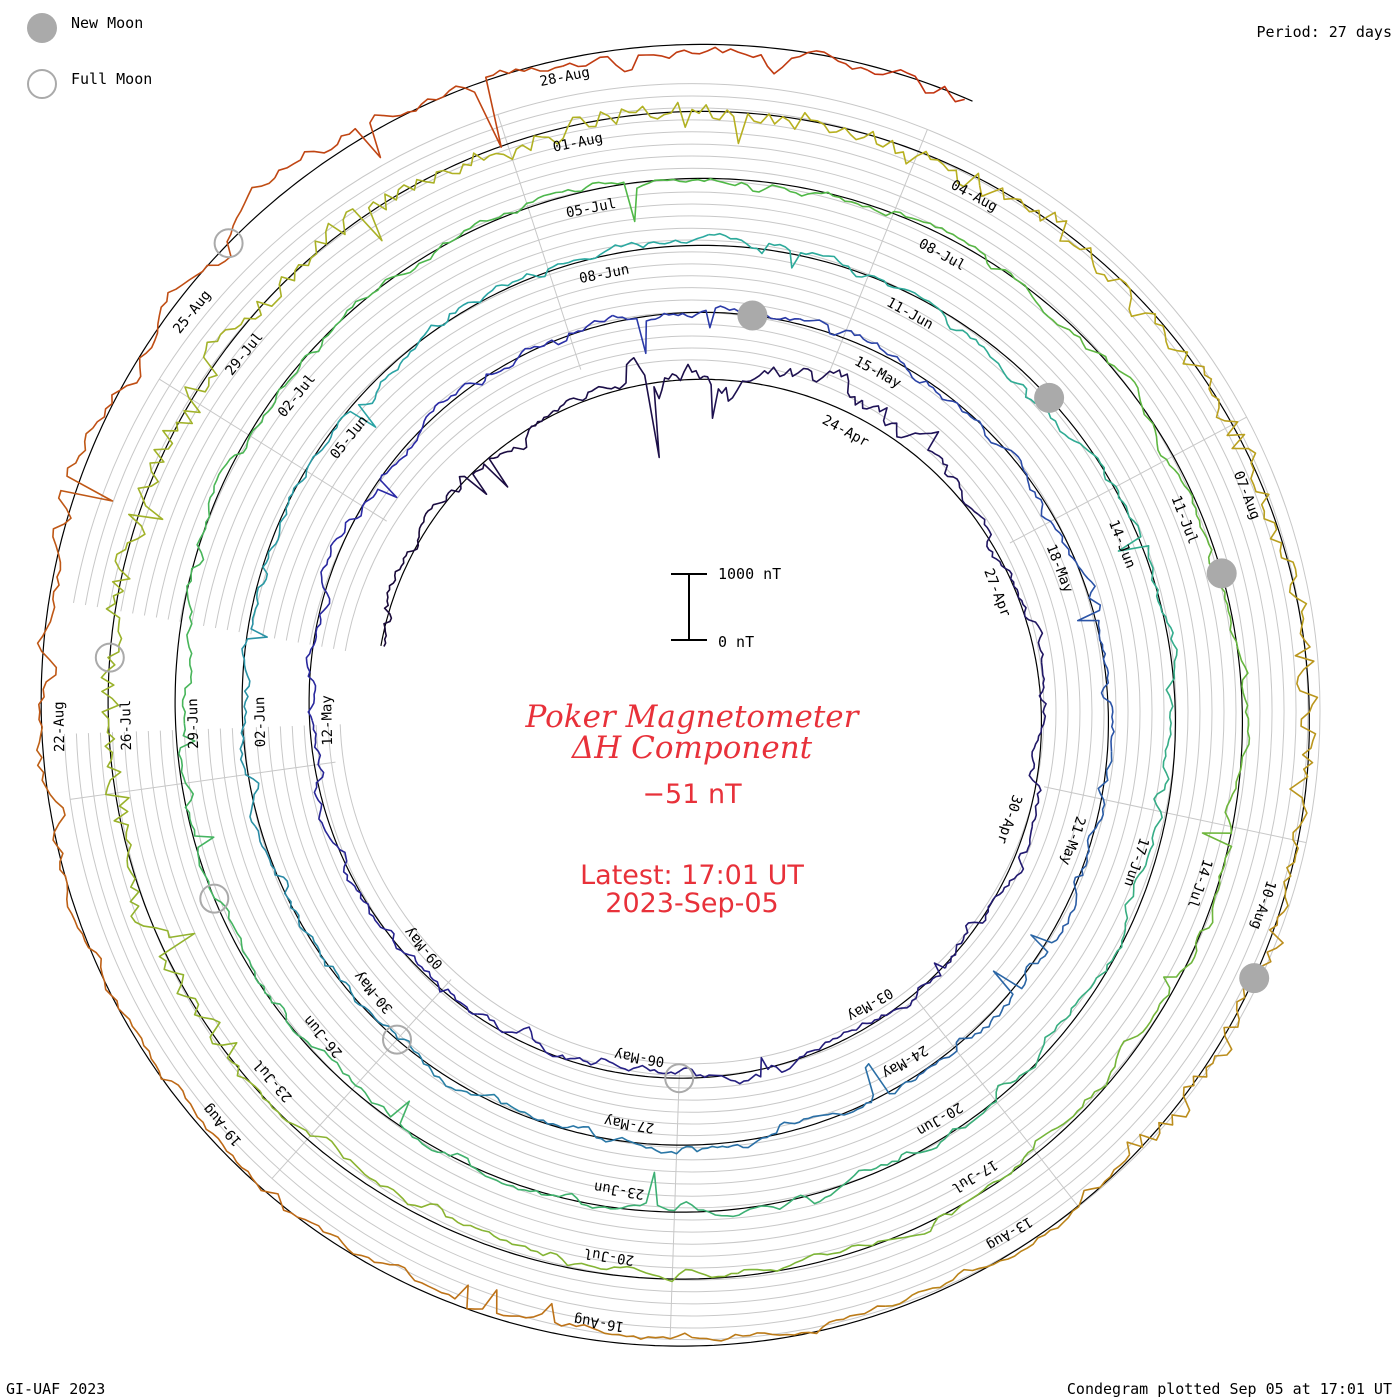 Image resolution: width=1400 pixels, height=1400 pixels. Describe the element at coordinates (1008, 819) in the screenshot. I see `date-label: 30-Apr` at that location.